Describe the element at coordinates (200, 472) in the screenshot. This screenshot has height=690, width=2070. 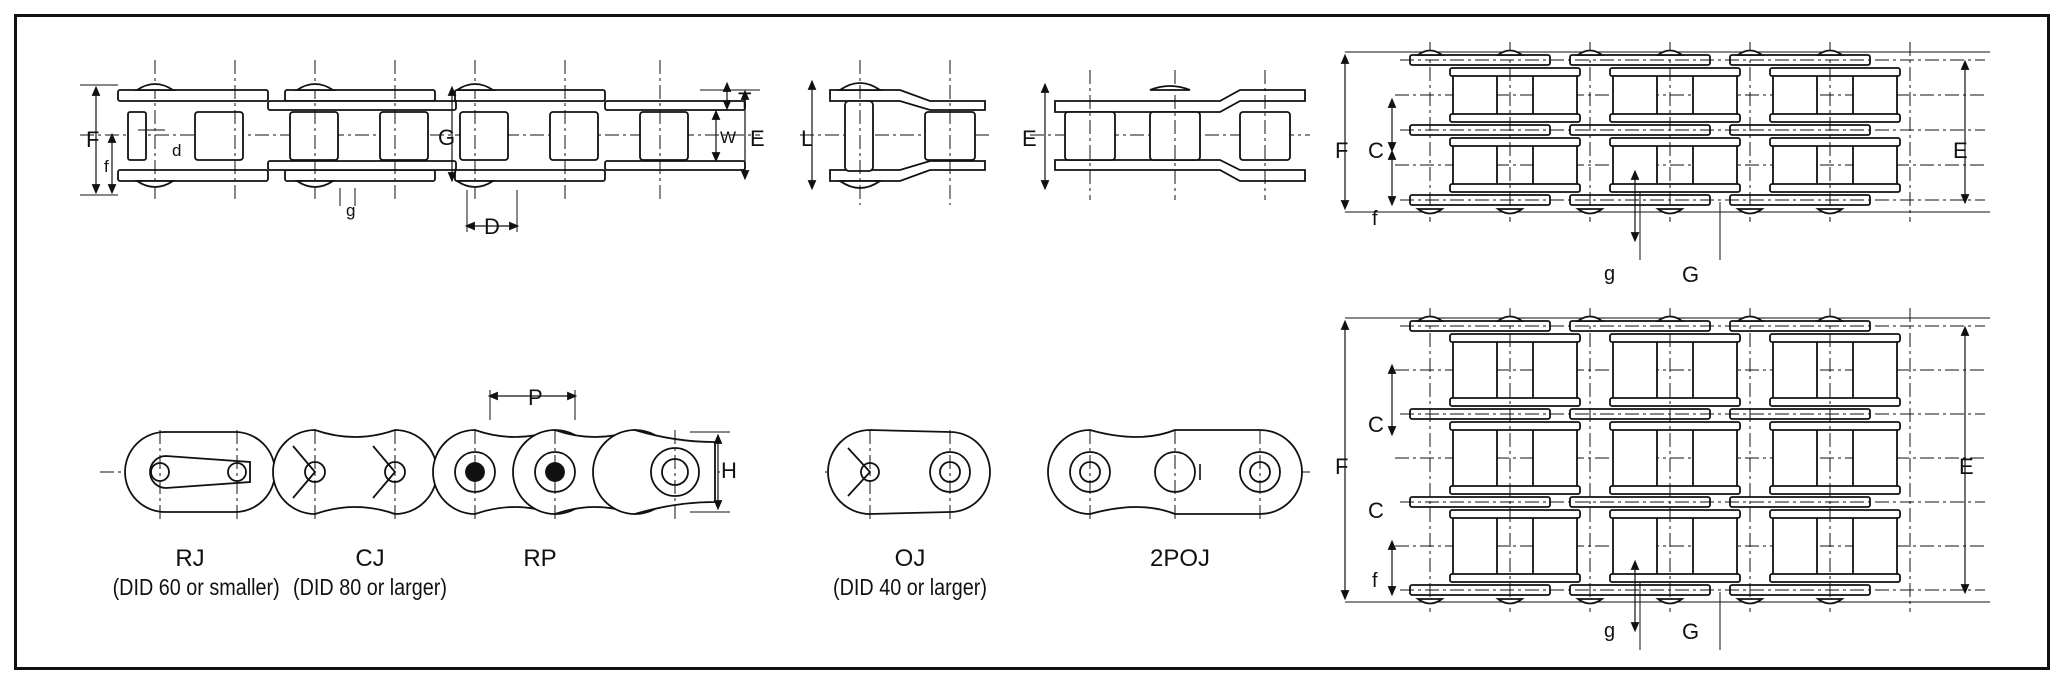
I see `spring-clip` at that location.